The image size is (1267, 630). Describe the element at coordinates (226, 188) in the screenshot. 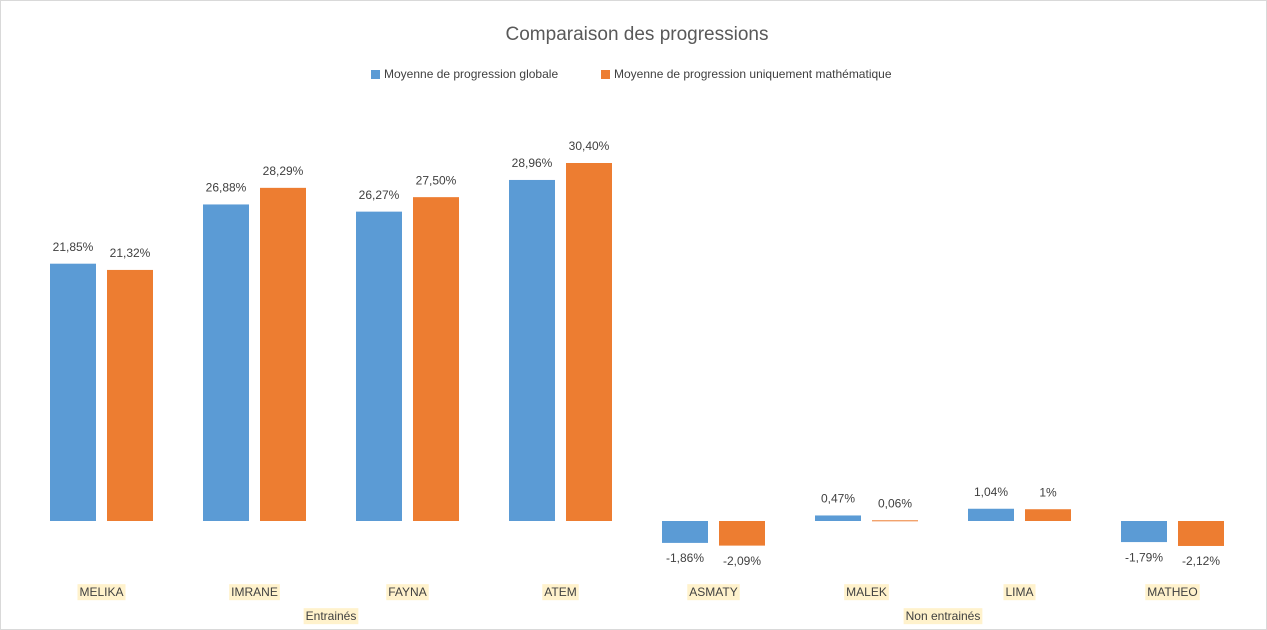

I see `data-label: 26,88%` at that location.